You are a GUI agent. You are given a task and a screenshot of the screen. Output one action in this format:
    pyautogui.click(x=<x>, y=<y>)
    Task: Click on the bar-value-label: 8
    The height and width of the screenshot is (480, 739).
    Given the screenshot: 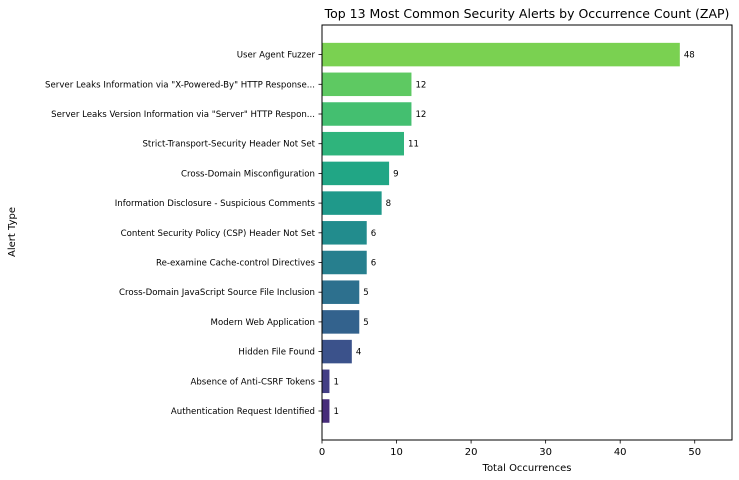 What is the action you would take?
    pyautogui.click(x=388, y=204)
    